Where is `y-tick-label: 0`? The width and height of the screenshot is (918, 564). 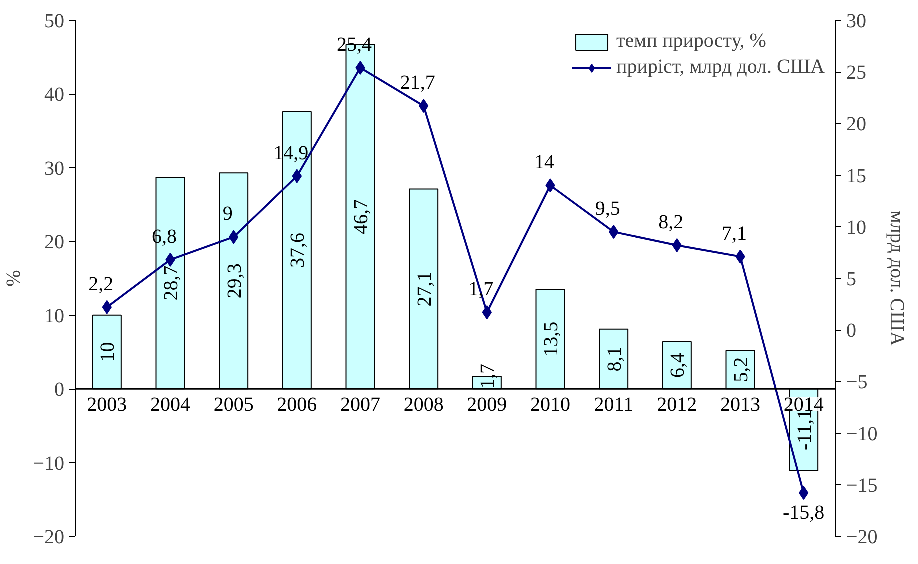 y-tick-label: 0 is located at coordinates (59, 390).